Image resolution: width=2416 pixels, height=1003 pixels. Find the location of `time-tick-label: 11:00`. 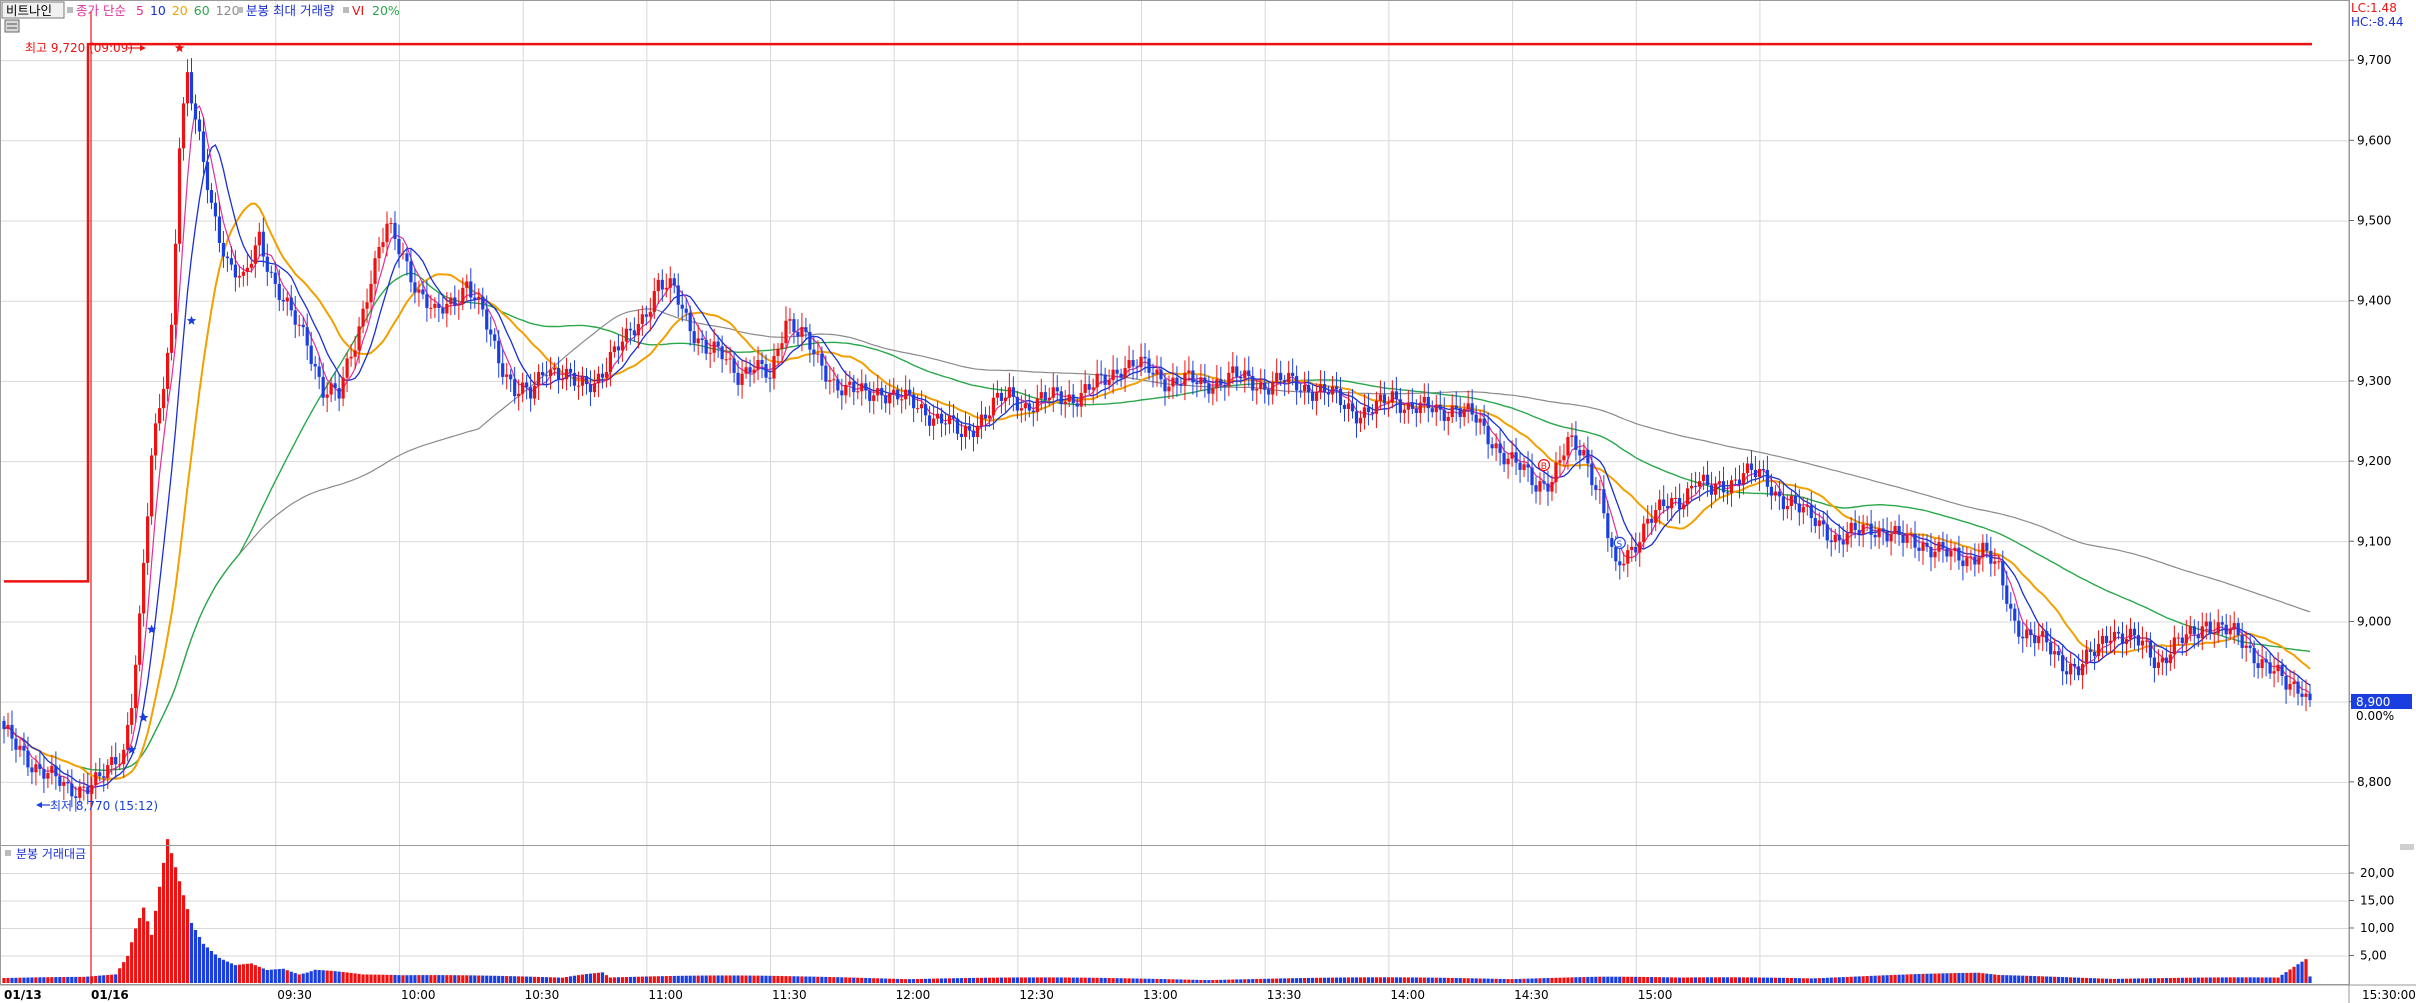

time-tick-label: 11:00 is located at coordinates (665, 995).